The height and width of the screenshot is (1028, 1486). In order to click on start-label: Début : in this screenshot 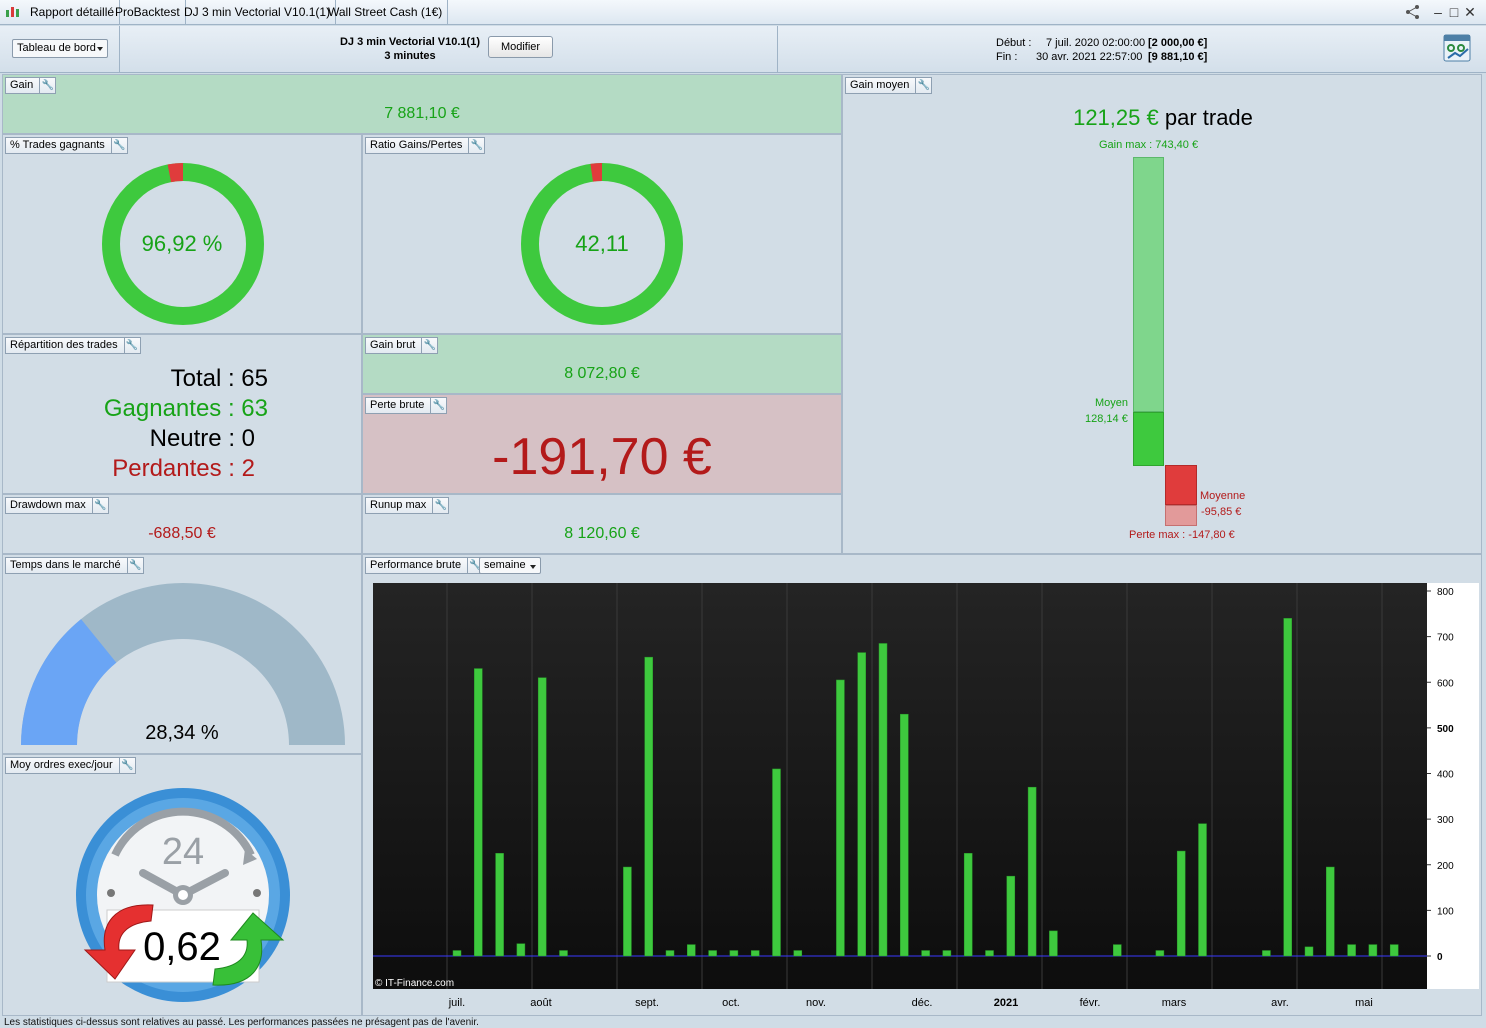, I will do `click(1014, 43)`.